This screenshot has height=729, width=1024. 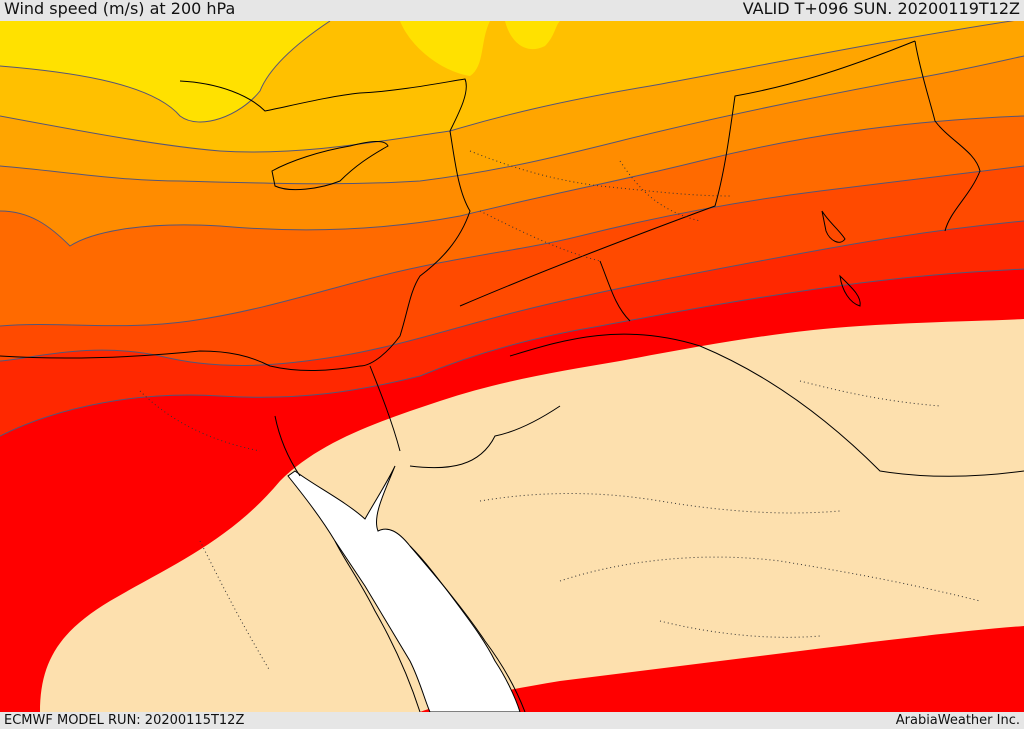 I want to click on brand-label: ArabiaWeather Inc., so click(x=957, y=720).